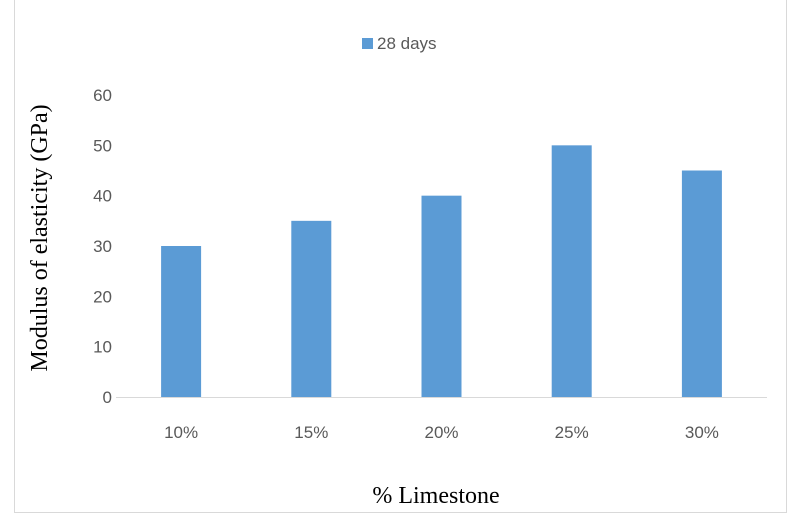  I want to click on y-tick-label: 40, so click(102, 196).